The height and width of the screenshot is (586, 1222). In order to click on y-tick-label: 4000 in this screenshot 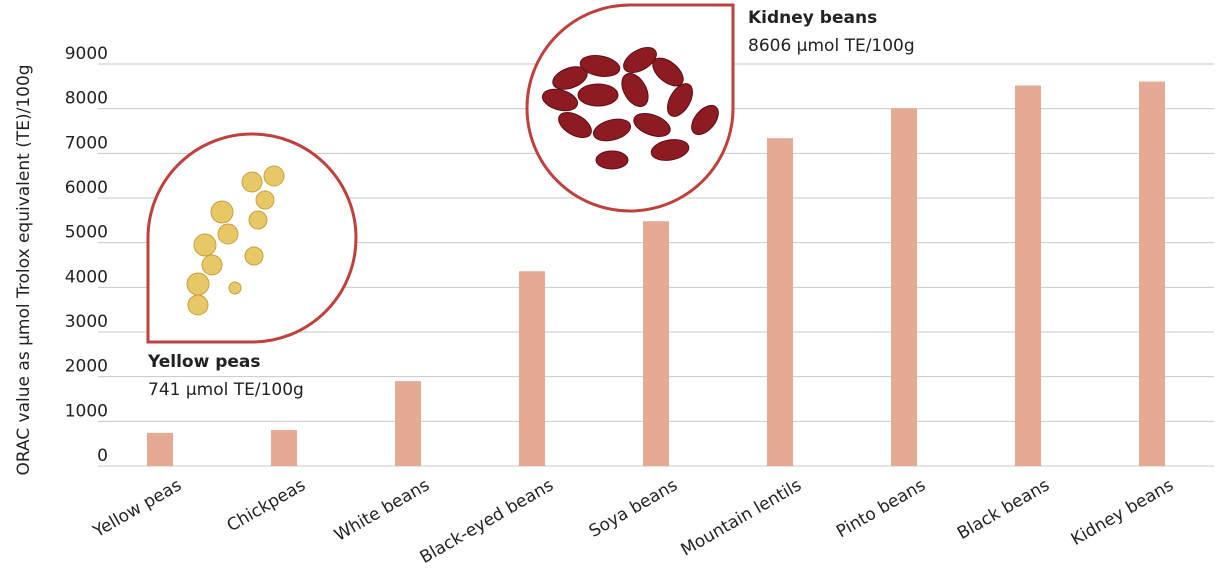, I will do `click(86, 277)`.